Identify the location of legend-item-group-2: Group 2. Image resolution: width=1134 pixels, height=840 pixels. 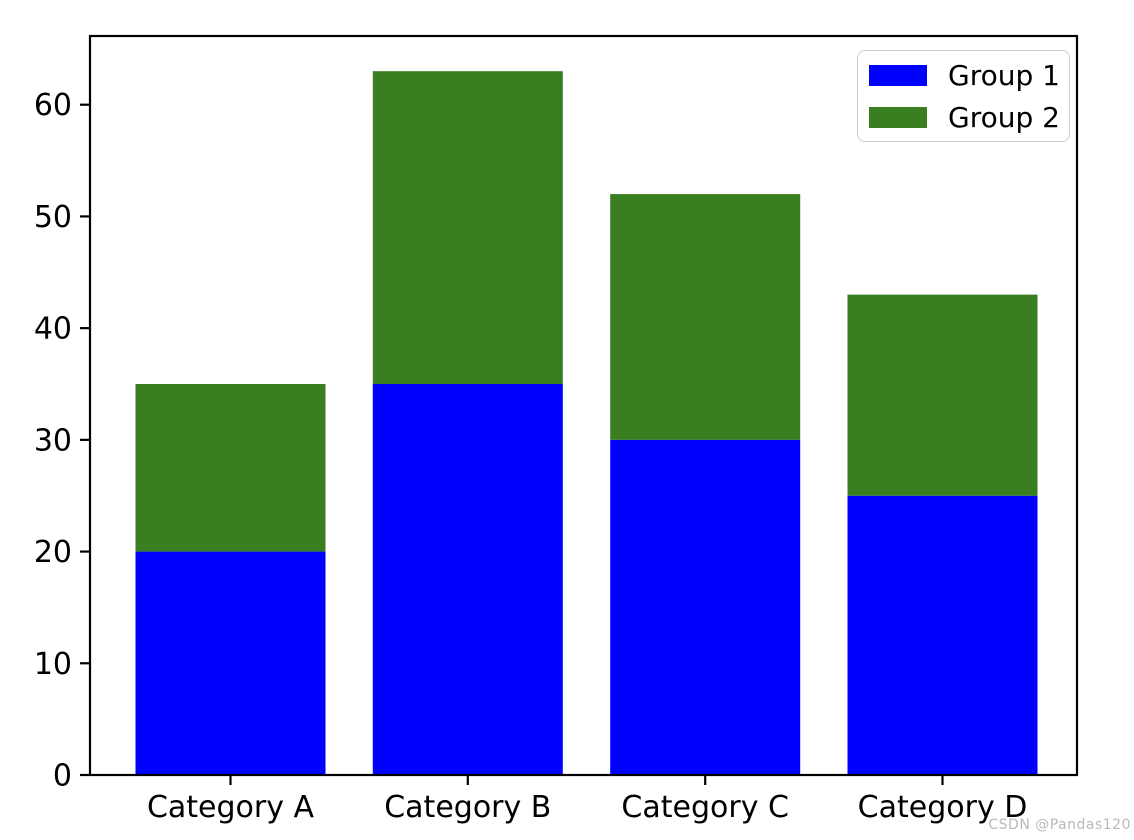
(964, 117).